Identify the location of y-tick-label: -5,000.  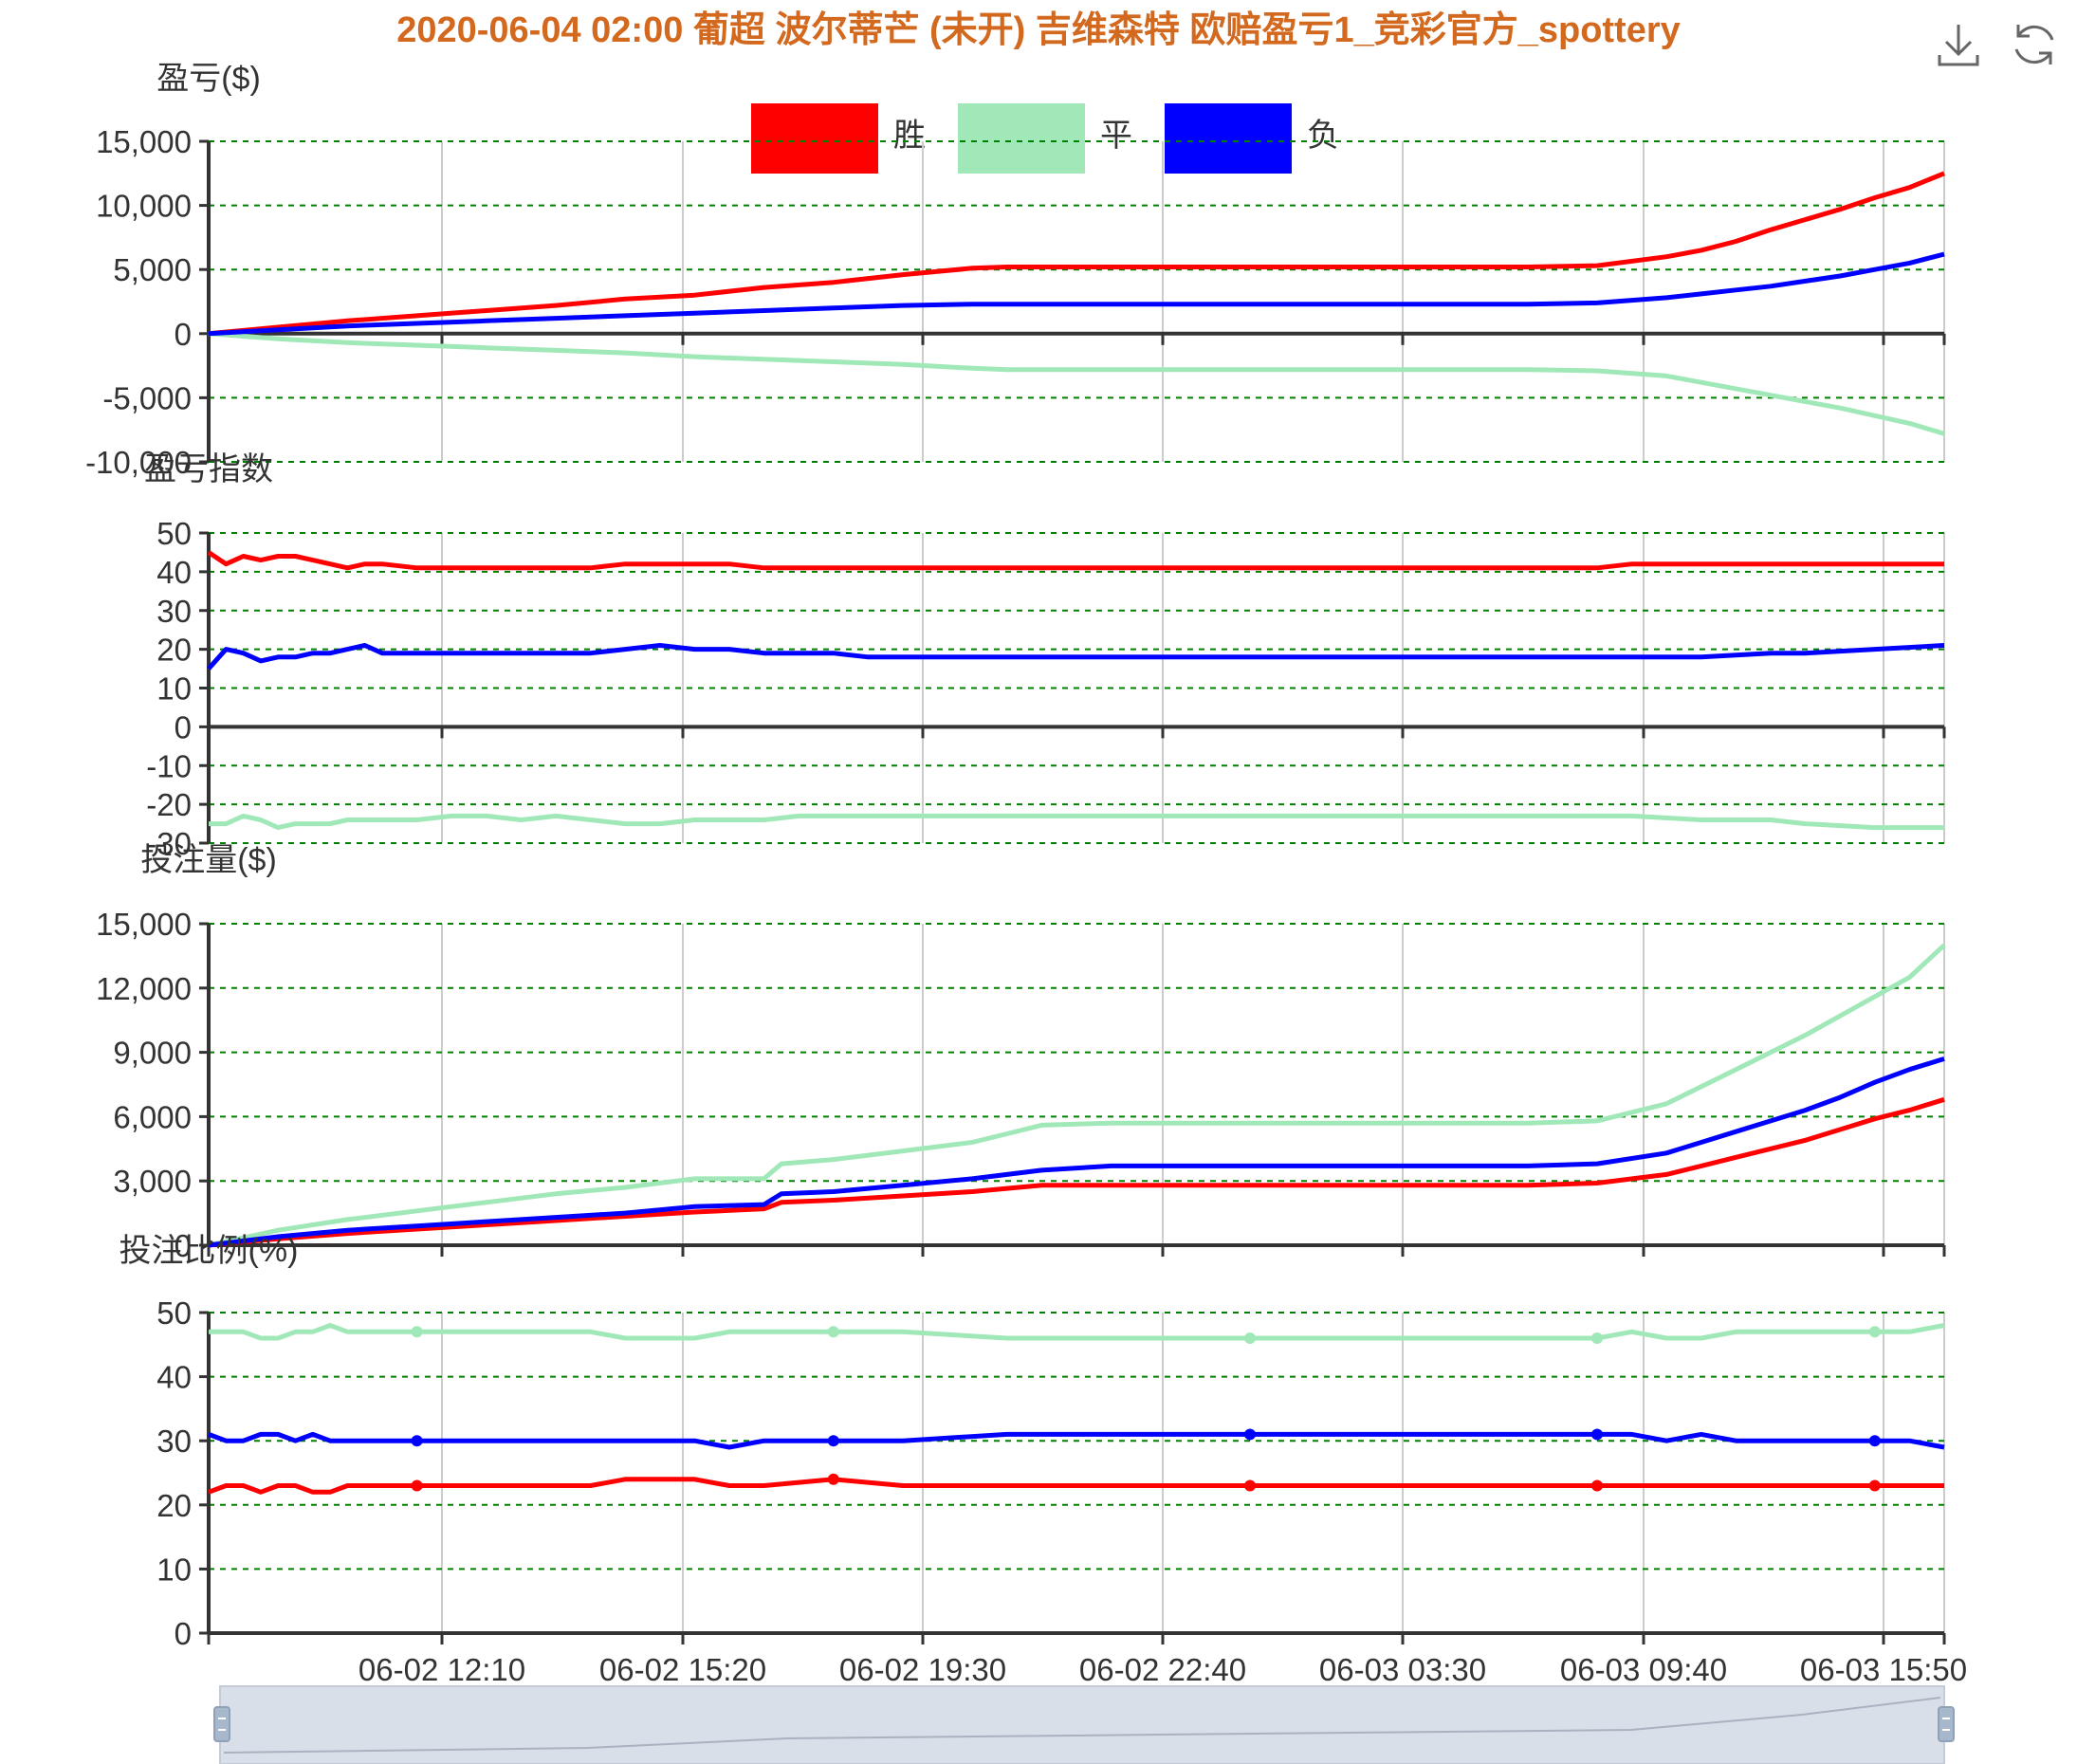
(147, 397).